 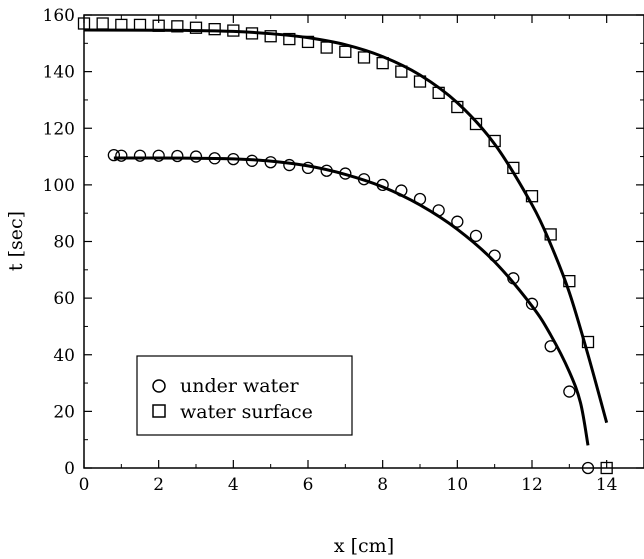 I want to click on y-tick-label: 160, so click(x=59, y=16).